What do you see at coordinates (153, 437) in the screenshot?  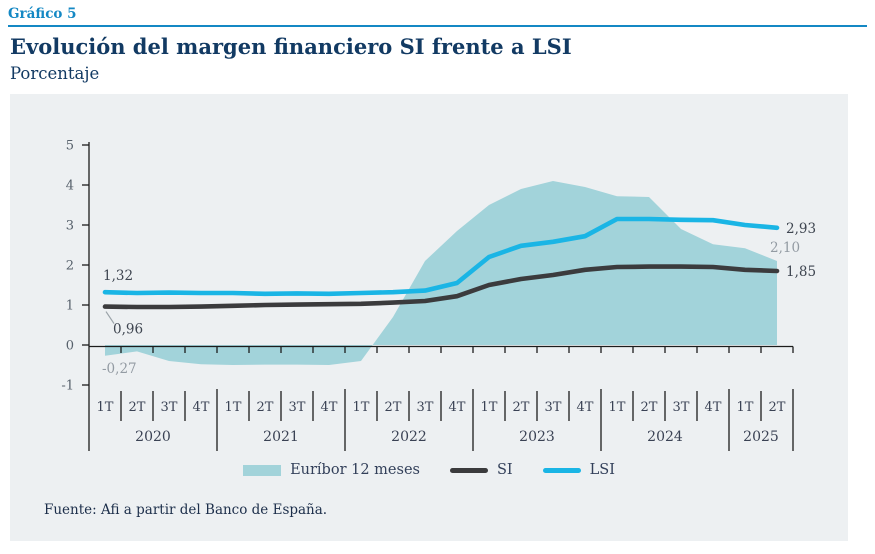 I see `year-label: 2020` at bounding box center [153, 437].